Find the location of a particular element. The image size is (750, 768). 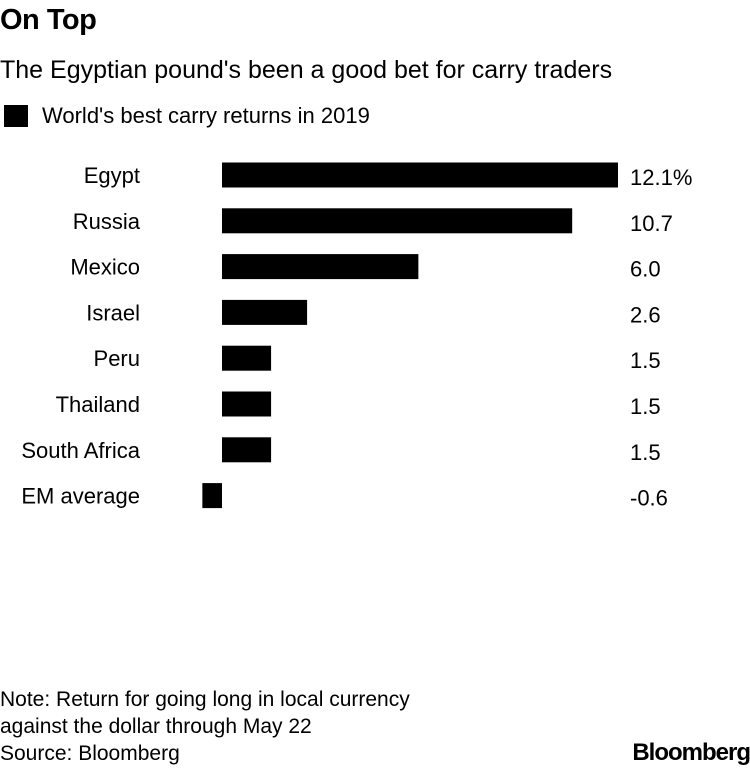

category-label: EM average is located at coordinates (80, 496).